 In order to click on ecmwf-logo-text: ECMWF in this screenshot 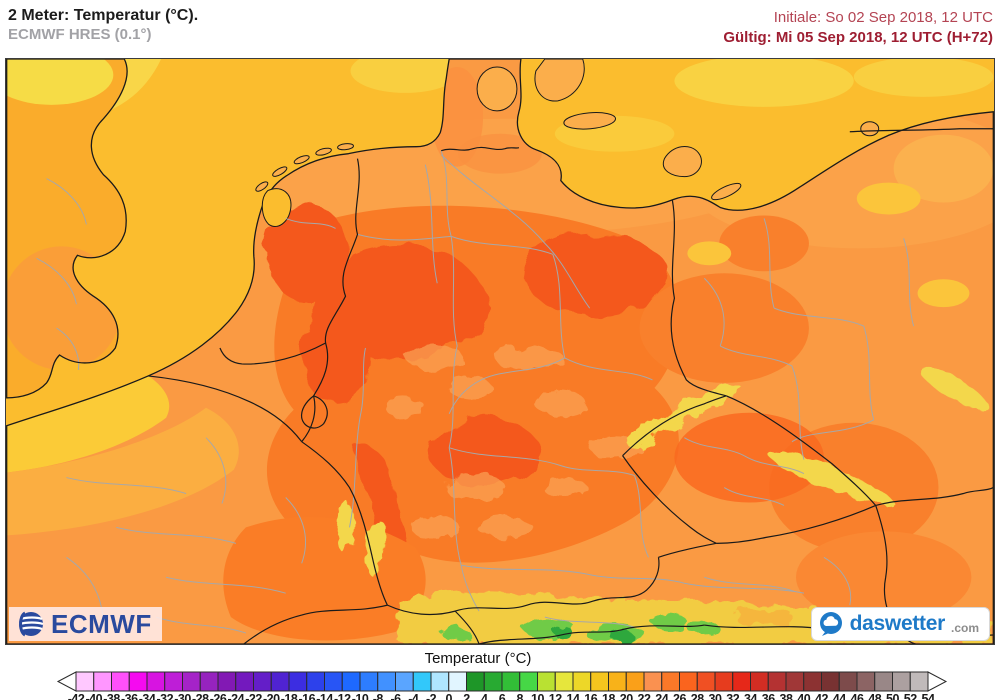, I will do `click(101, 623)`.